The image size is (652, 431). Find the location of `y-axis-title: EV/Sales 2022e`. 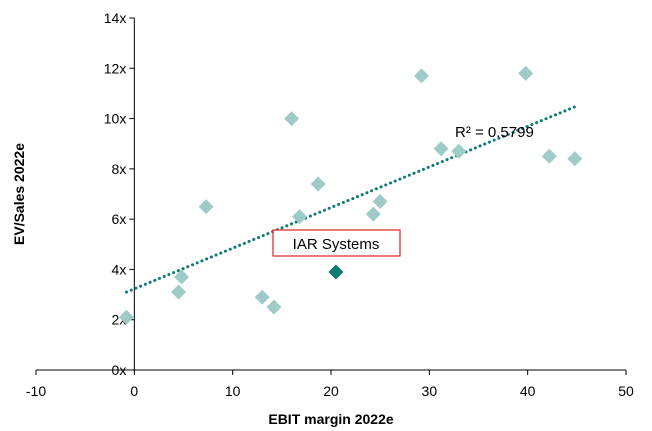

y-axis-title: EV/Sales 2022e is located at coordinates (19, 194).